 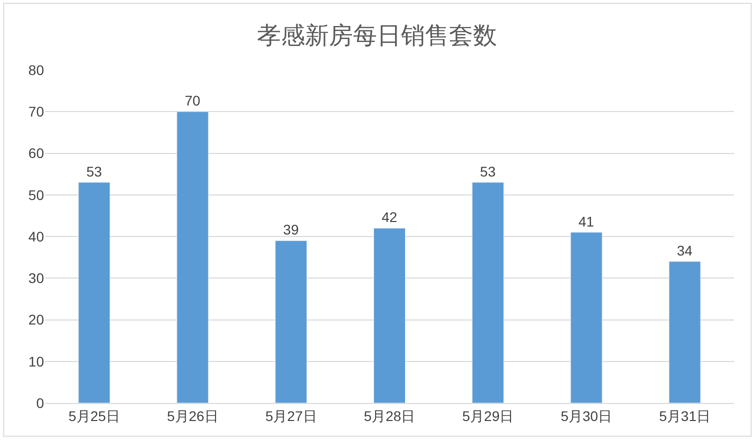 I want to click on x-tick-label: 5月28日, so click(x=390, y=416).